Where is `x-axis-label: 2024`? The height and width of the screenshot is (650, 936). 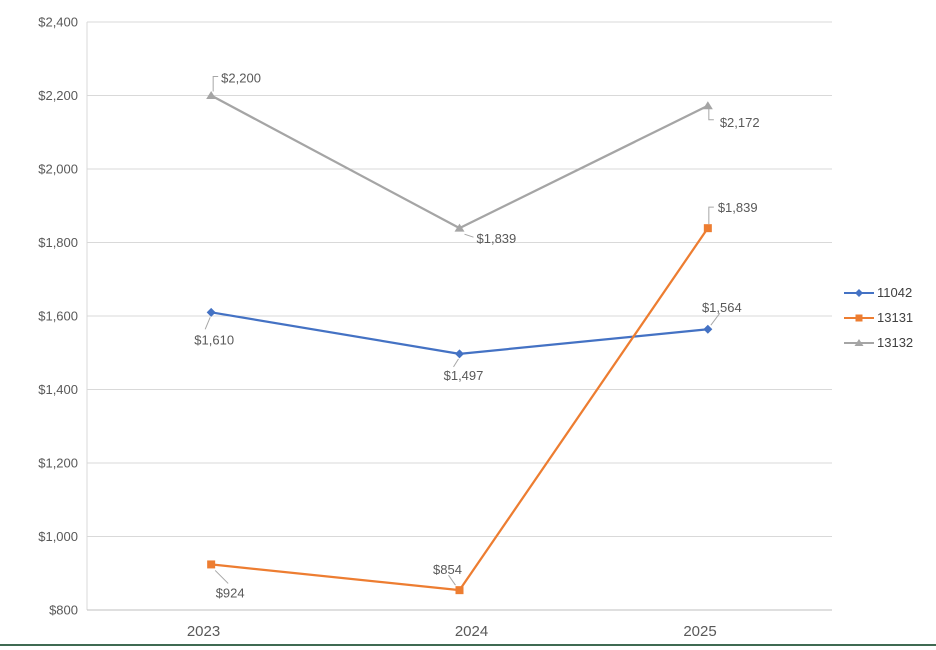 x-axis-label: 2024 is located at coordinates (471, 631).